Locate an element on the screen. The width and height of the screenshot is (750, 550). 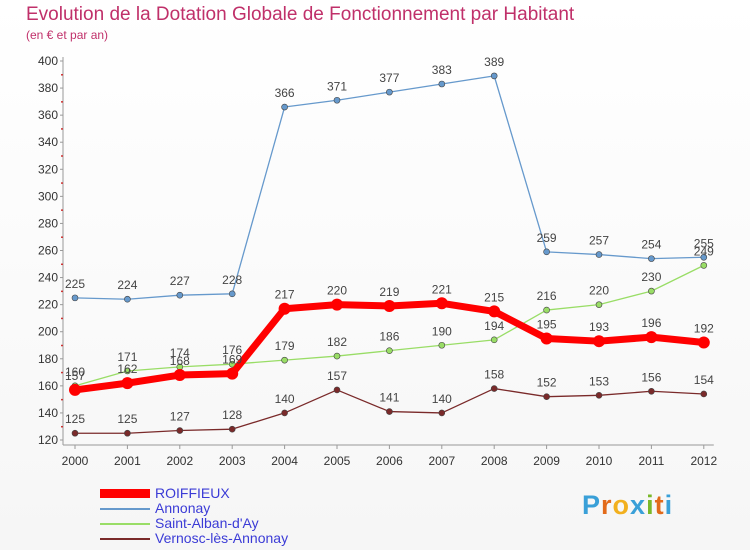
x-tick-label: 2004 is located at coordinates (284, 461).